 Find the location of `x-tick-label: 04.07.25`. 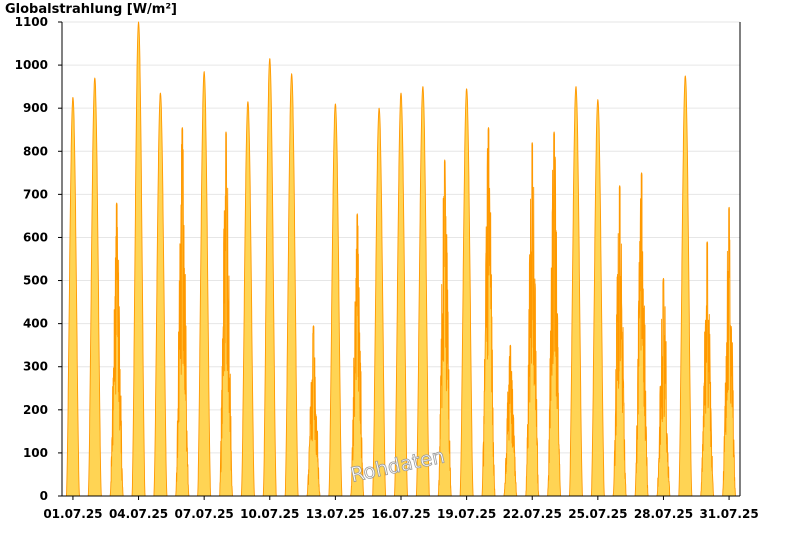

x-tick-label: 04.07.25 is located at coordinates (138, 514).